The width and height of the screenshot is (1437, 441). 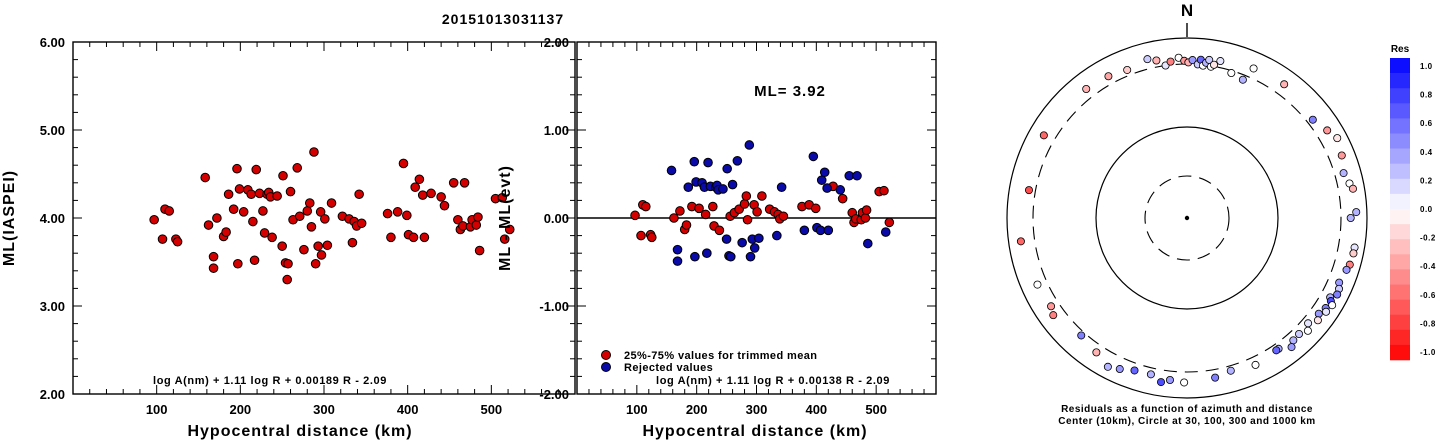 What do you see at coordinates (9, 218) in the screenshot?
I see `y-axis-label: ML(IASPEI)` at bounding box center [9, 218].